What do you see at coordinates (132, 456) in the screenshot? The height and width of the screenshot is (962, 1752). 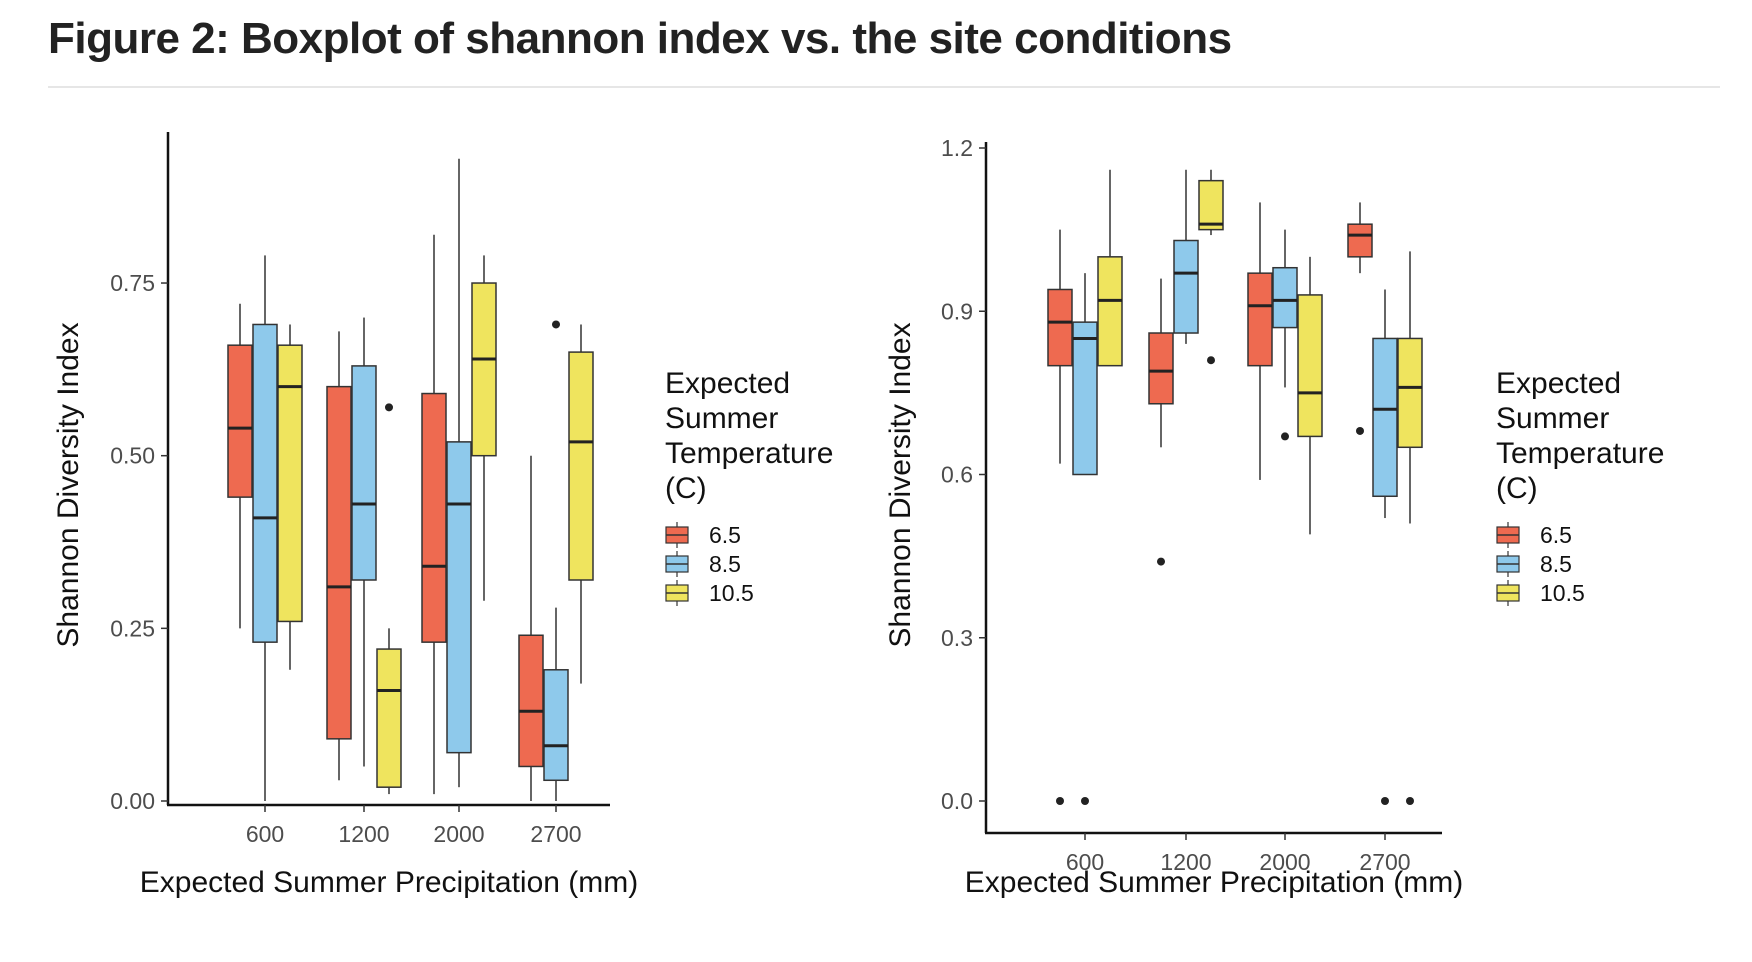 I see `y-tick-label: 0.50` at bounding box center [132, 456].